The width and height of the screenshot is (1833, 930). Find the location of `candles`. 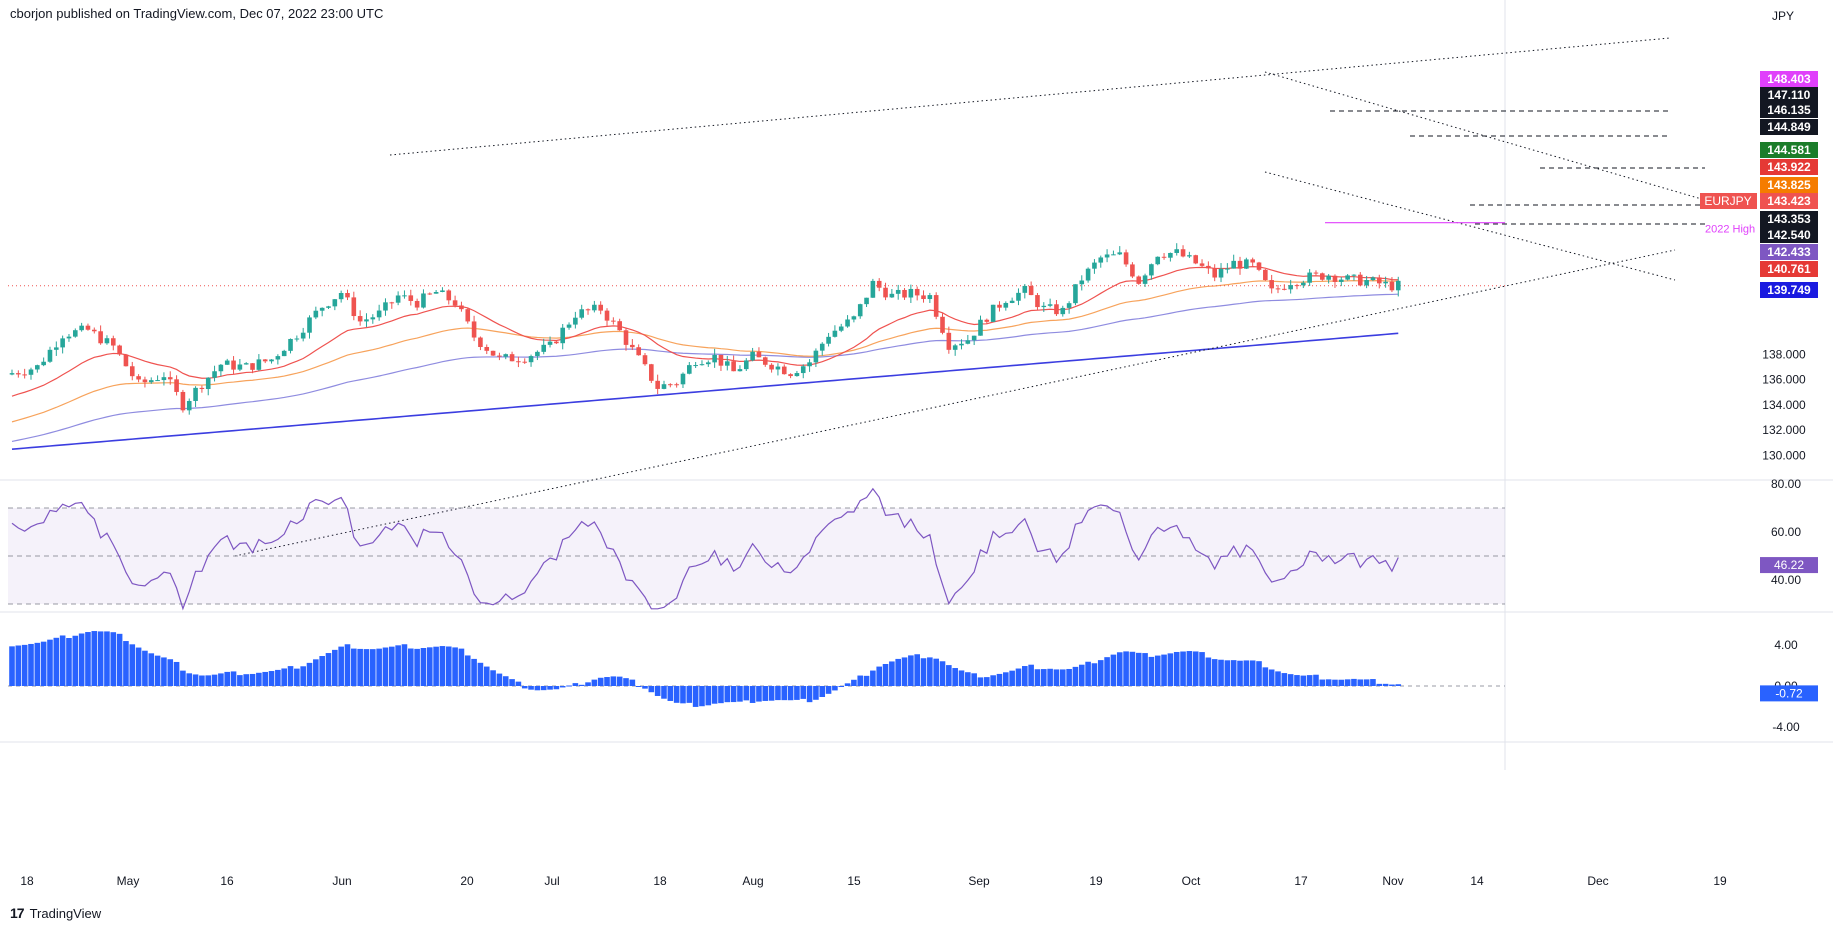

candles is located at coordinates (705, 329).